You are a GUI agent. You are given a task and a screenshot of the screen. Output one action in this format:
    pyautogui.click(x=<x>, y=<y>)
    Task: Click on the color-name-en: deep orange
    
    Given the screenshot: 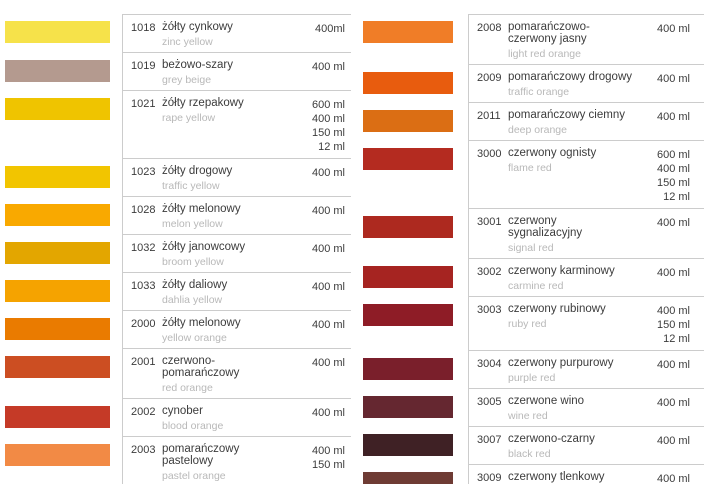 What is the action you would take?
    pyautogui.click(x=537, y=130)
    